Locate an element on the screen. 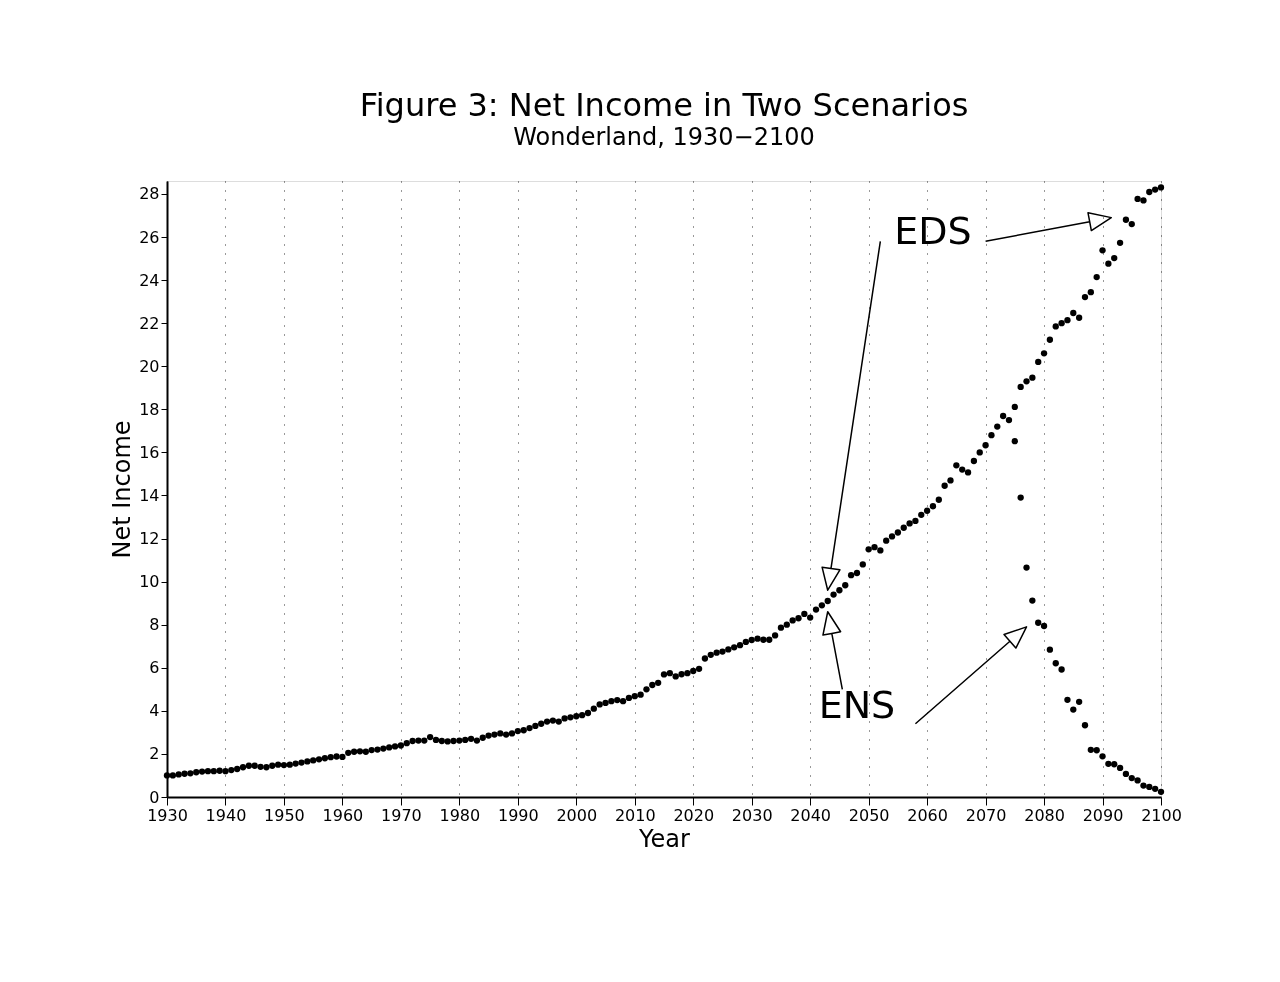 The image size is (1280, 982). x-tick-label: 2070 is located at coordinates (986, 815).